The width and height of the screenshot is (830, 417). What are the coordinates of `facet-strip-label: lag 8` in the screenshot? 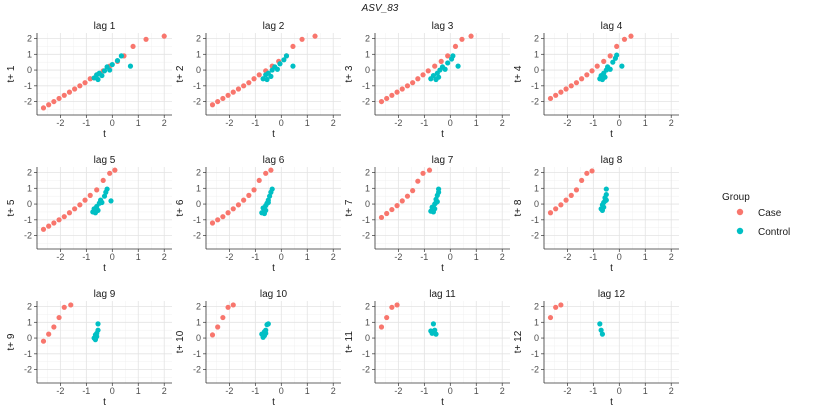 It's located at (612, 160).